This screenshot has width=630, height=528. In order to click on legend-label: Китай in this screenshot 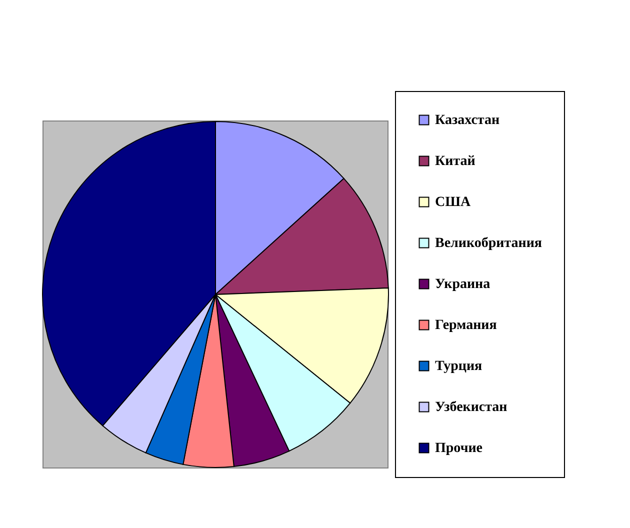, I will do `click(455, 161)`.